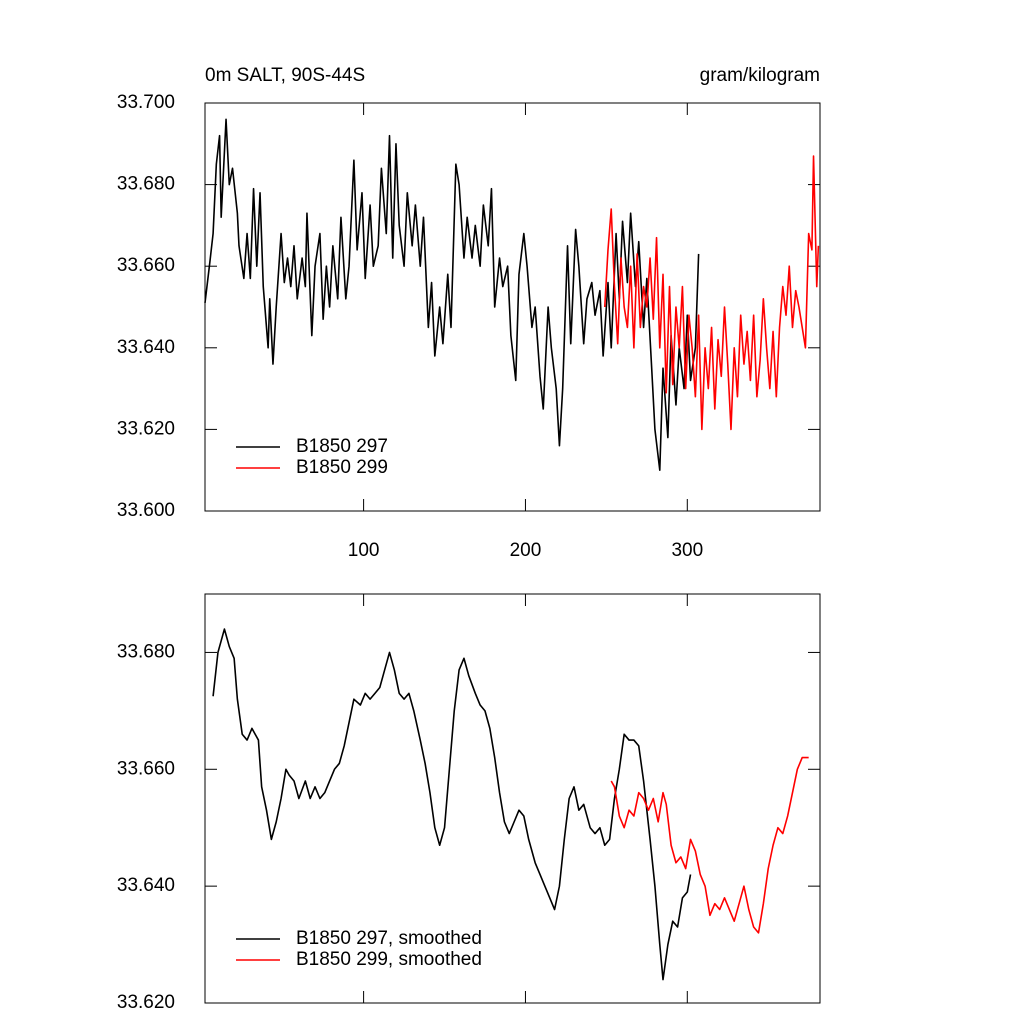 This screenshot has height=1024, width=1024. I want to click on x-tick-label: 100, so click(364, 550).